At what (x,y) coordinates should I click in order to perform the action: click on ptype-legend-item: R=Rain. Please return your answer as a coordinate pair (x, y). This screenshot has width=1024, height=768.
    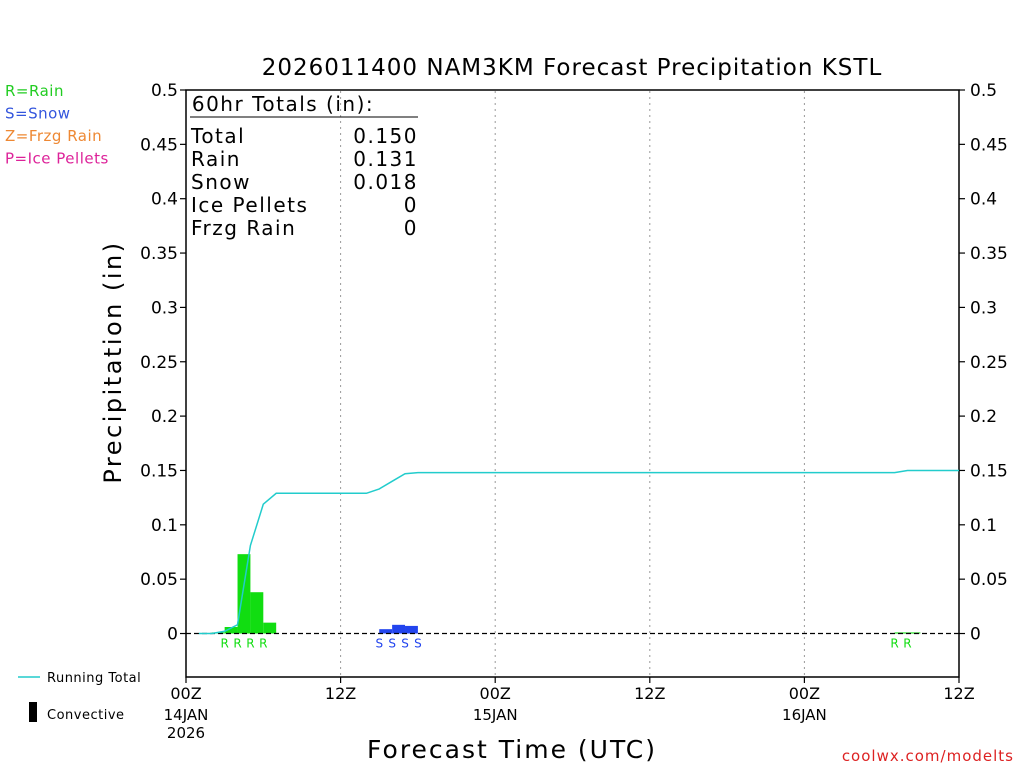
    Looking at the image, I should click on (34, 91).